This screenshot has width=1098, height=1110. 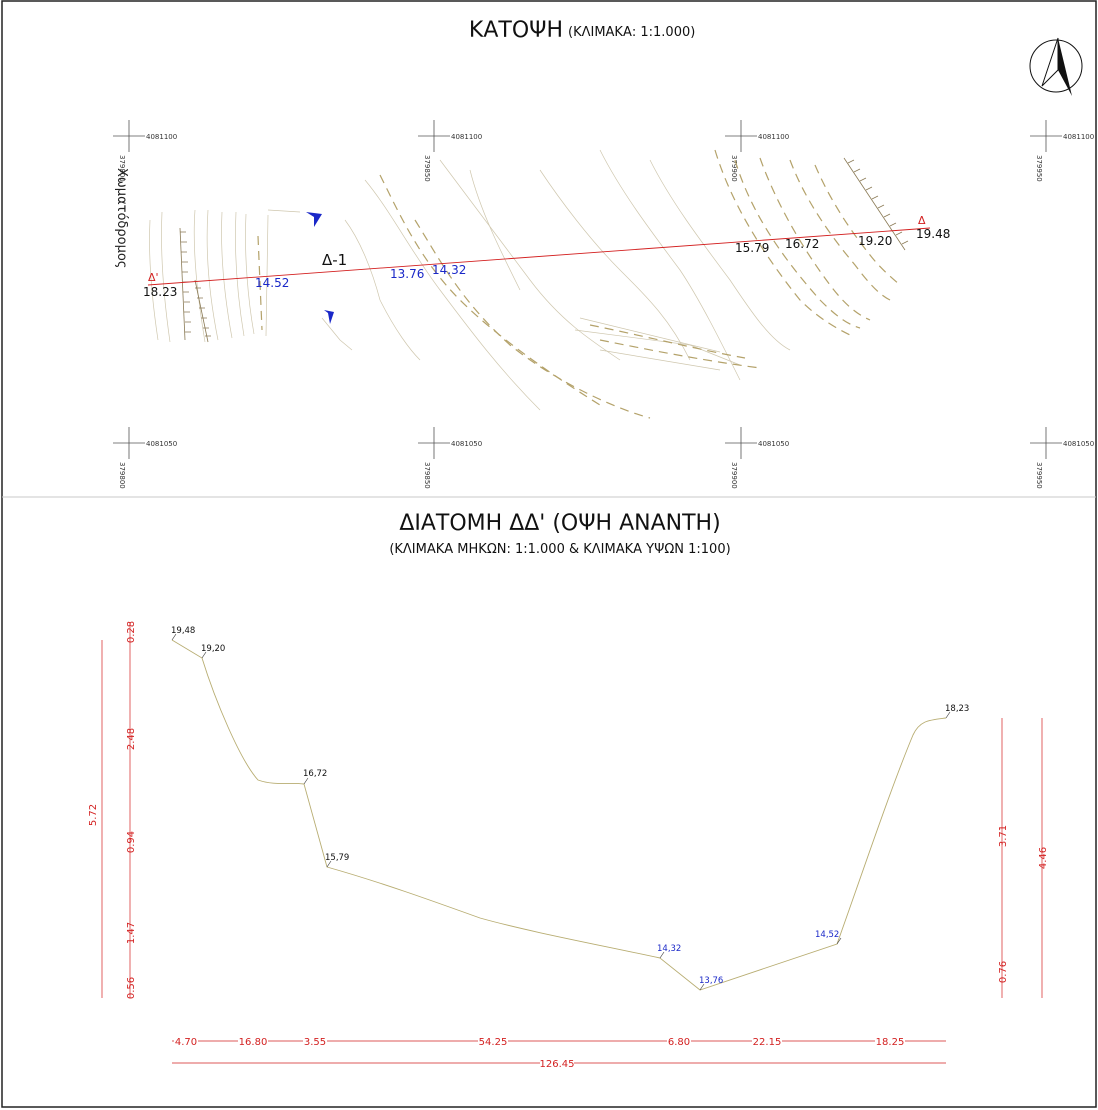 I want to click on grid-north-5: 4081050, so click(x=161, y=444).